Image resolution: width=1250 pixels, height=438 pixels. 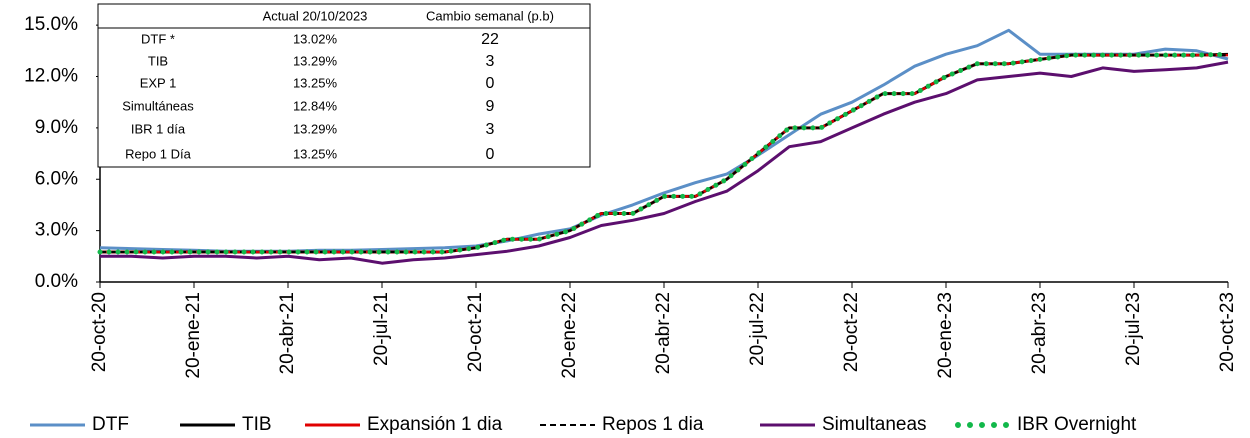 What do you see at coordinates (51, 76) in the screenshot?
I see `y-tick-label: 12.0%` at bounding box center [51, 76].